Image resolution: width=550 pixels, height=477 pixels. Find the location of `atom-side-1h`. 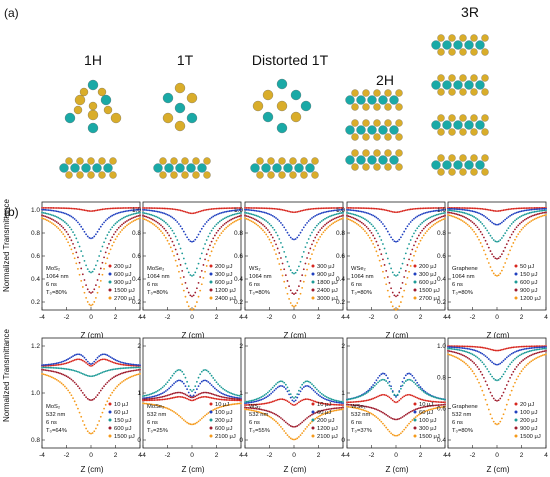

atom-side-1h is located at coordinates (80, 161).